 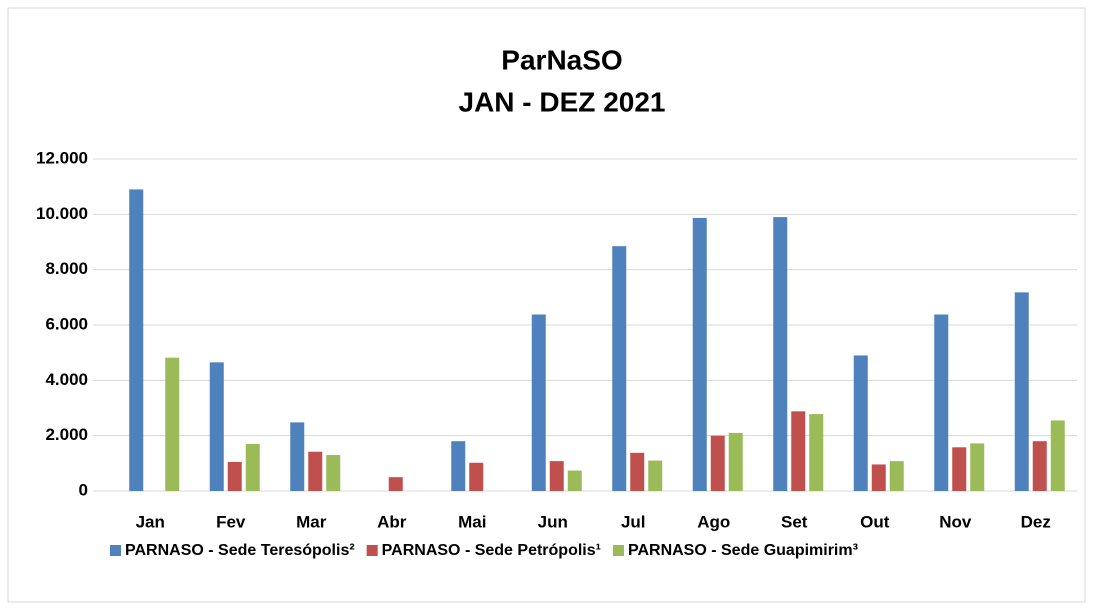 What do you see at coordinates (83, 489) in the screenshot?
I see `y-tick-label: 0` at bounding box center [83, 489].